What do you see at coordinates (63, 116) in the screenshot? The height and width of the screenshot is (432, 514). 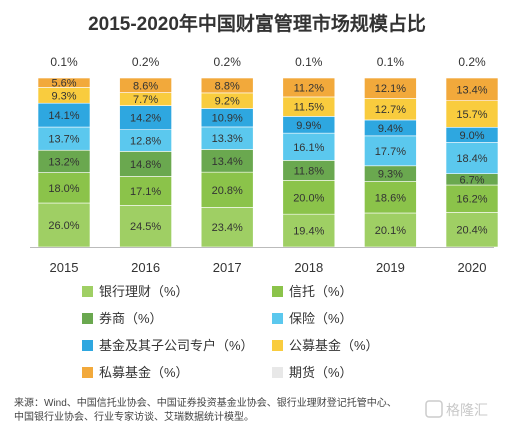 I see `bar-label-2015-4: 14.1%` at bounding box center [63, 116].